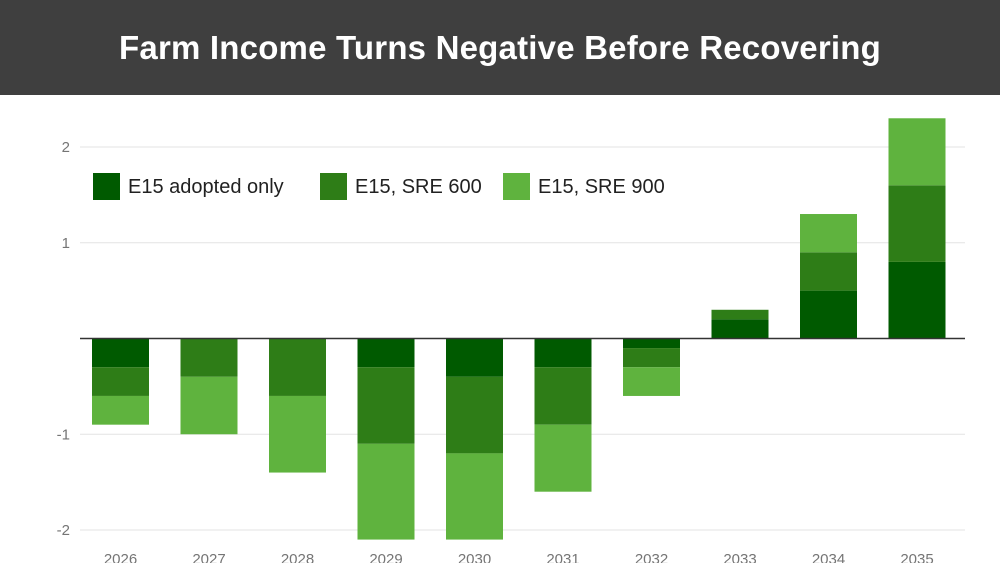  I want to click on y-tick-label: 2, so click(66, 147).